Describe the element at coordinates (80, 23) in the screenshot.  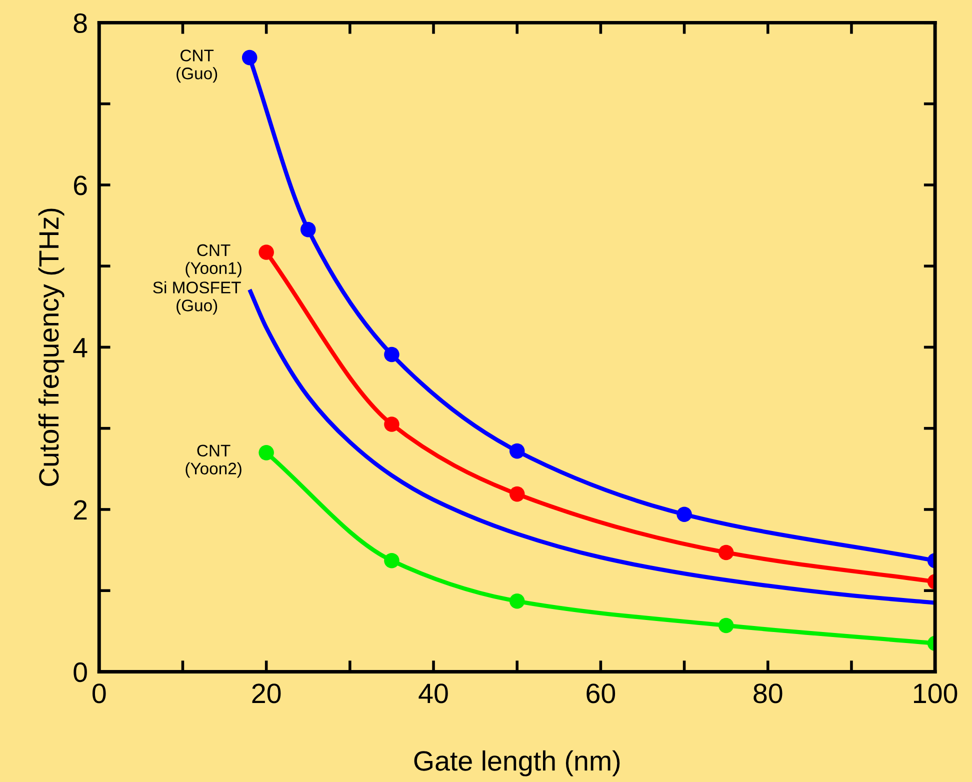
I see `y-tick-label: 8` at that location.